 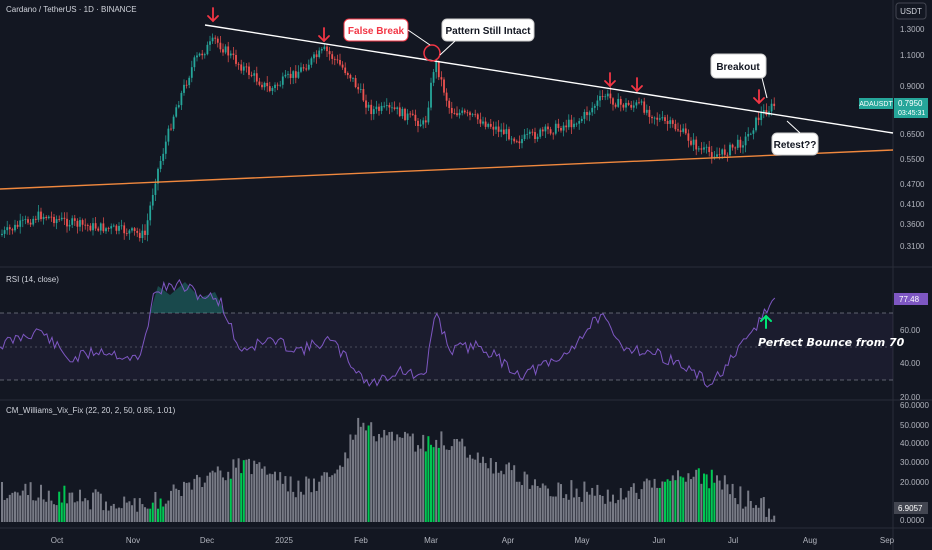 What do you see at coordinates (739, 76) in the screenshot?
I see `breakout-callout: Breakout` at bounding box center [739, 76].